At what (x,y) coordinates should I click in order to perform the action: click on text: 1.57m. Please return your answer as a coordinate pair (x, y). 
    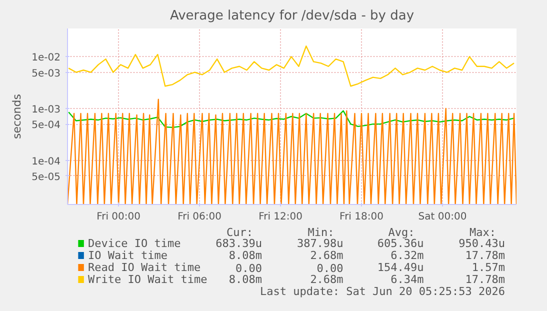
    Looking at the image, I should click on (489, 267).